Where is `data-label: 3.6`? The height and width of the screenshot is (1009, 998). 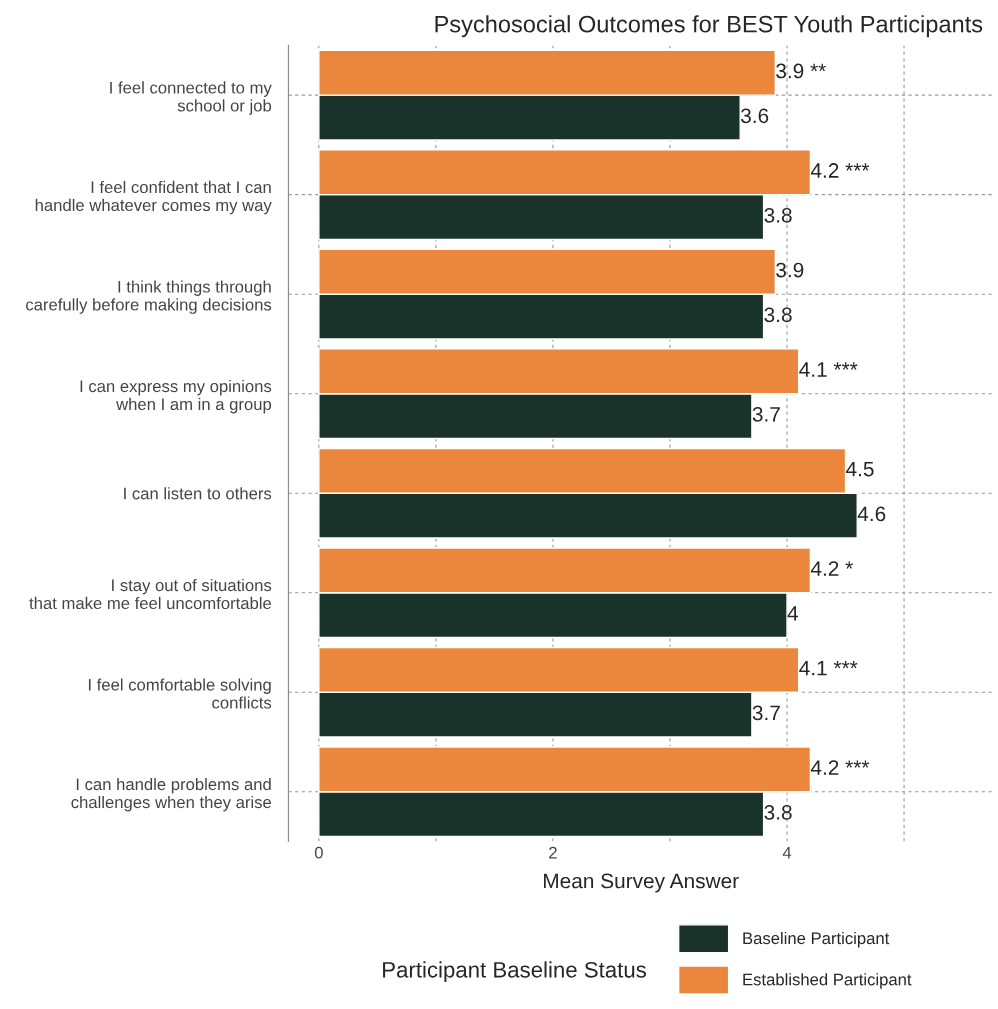
data-label: 3.6 is located at coordinates (755, 116).